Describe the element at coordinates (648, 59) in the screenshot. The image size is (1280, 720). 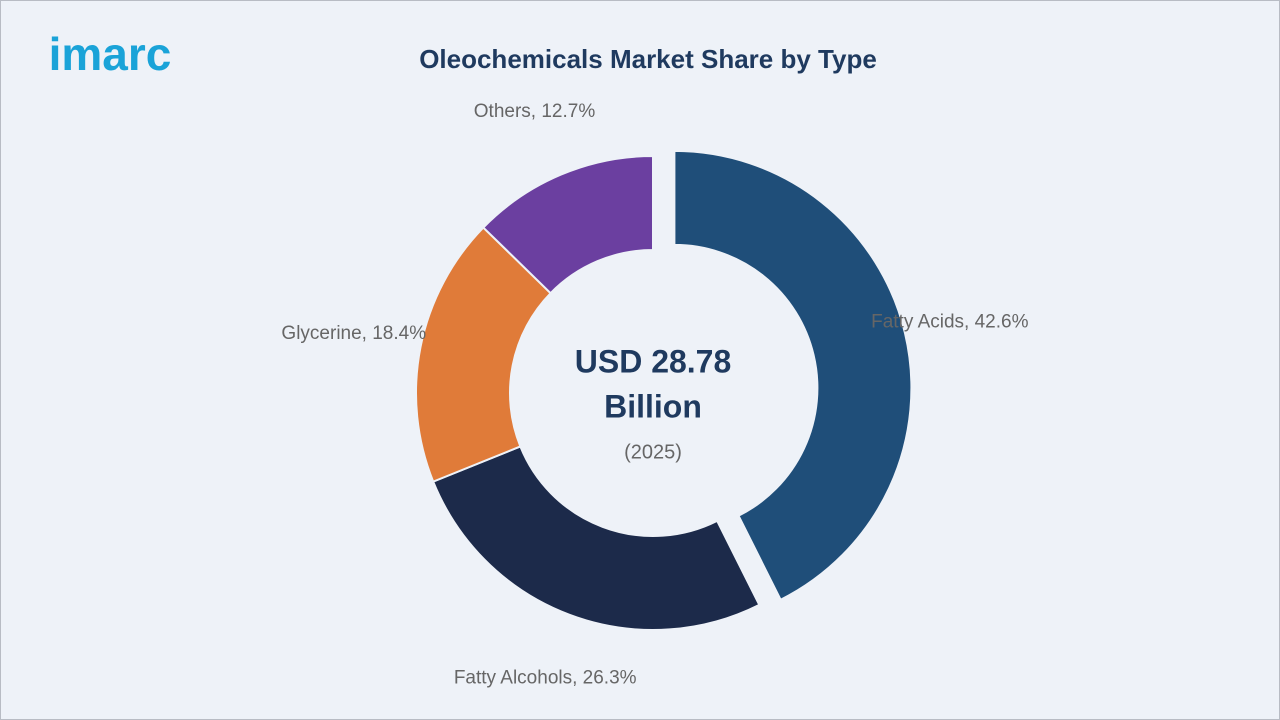
I see `chart-title: Oleochemicals Market Share by Type` at that location.